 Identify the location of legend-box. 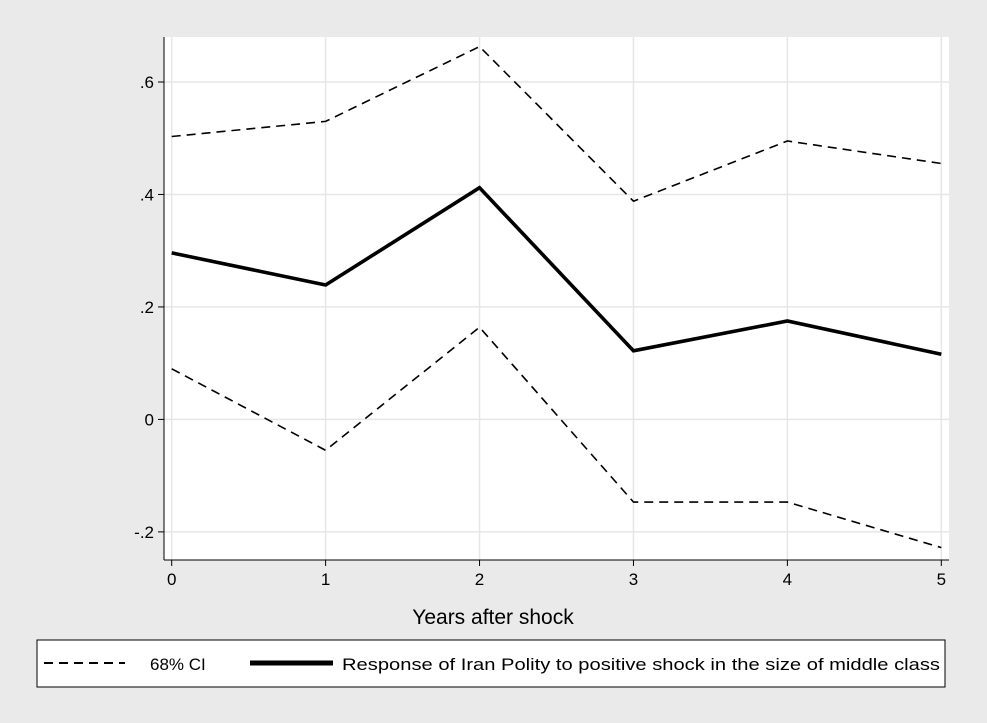
(491, 663).